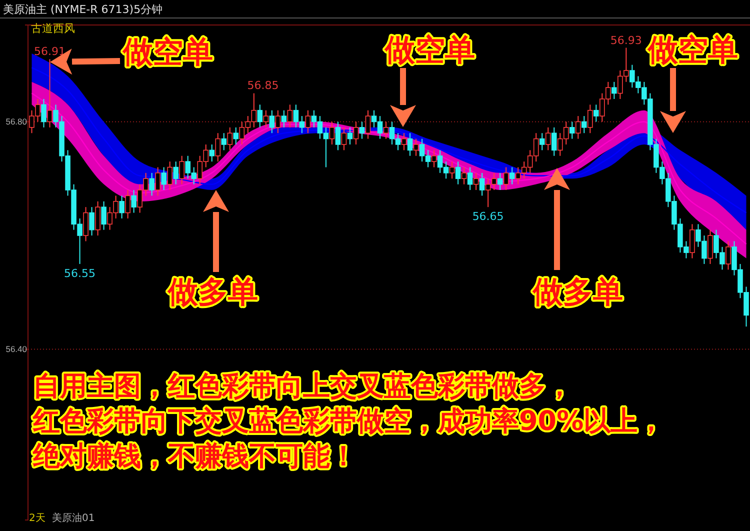 Image resolution: width=750 pixels, height=531 pixels. I want to click on y-tick-label: 56.80, so click(17, 121).